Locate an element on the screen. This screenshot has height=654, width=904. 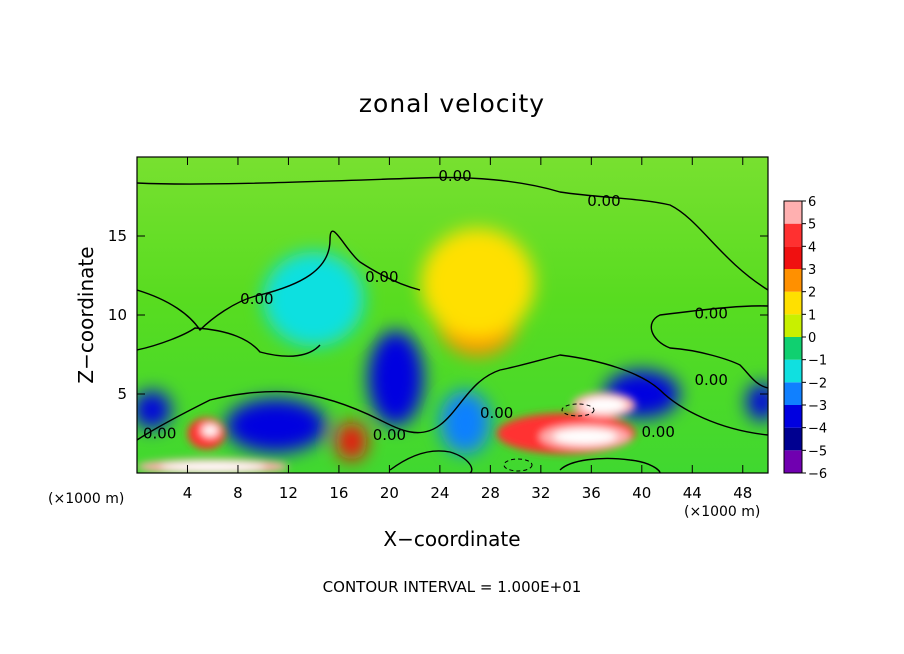
colorbar-tick-label-9: −3 is located at coordinates (817, 406).